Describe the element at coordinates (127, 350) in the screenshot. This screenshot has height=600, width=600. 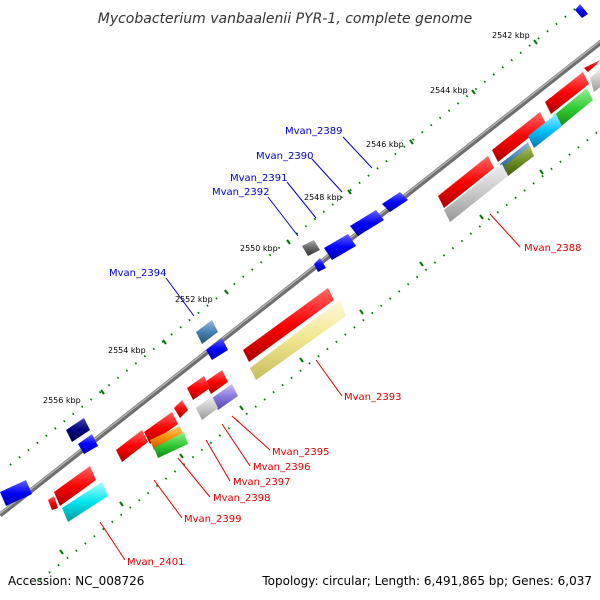
I see `scale-label-2554: 2554 kbp` at that location.